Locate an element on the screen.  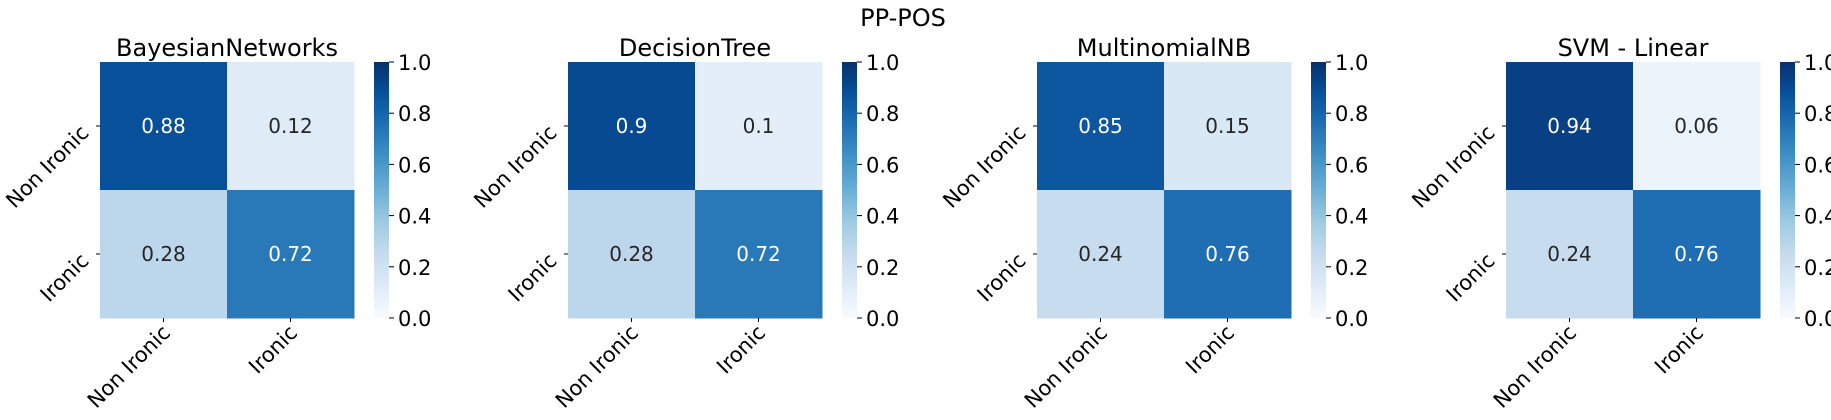
cell-value-r0-c1: 0.06 is located at coordinates (1696, 126).